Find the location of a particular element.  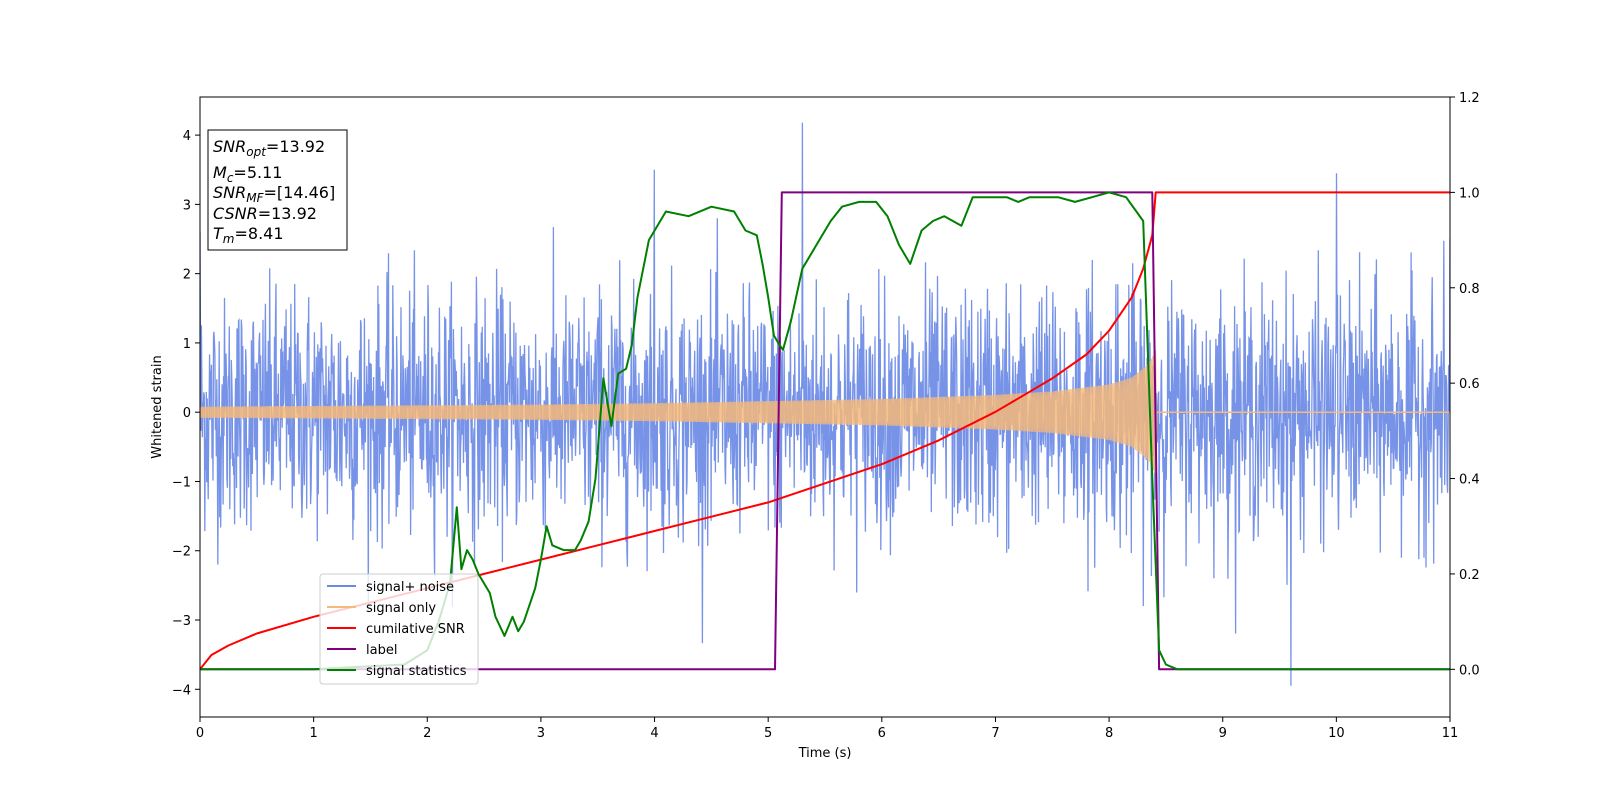

y-axis-left: −4 −3 −2 −1 0 1 2 3 4 is located at coordinates (186, 413).